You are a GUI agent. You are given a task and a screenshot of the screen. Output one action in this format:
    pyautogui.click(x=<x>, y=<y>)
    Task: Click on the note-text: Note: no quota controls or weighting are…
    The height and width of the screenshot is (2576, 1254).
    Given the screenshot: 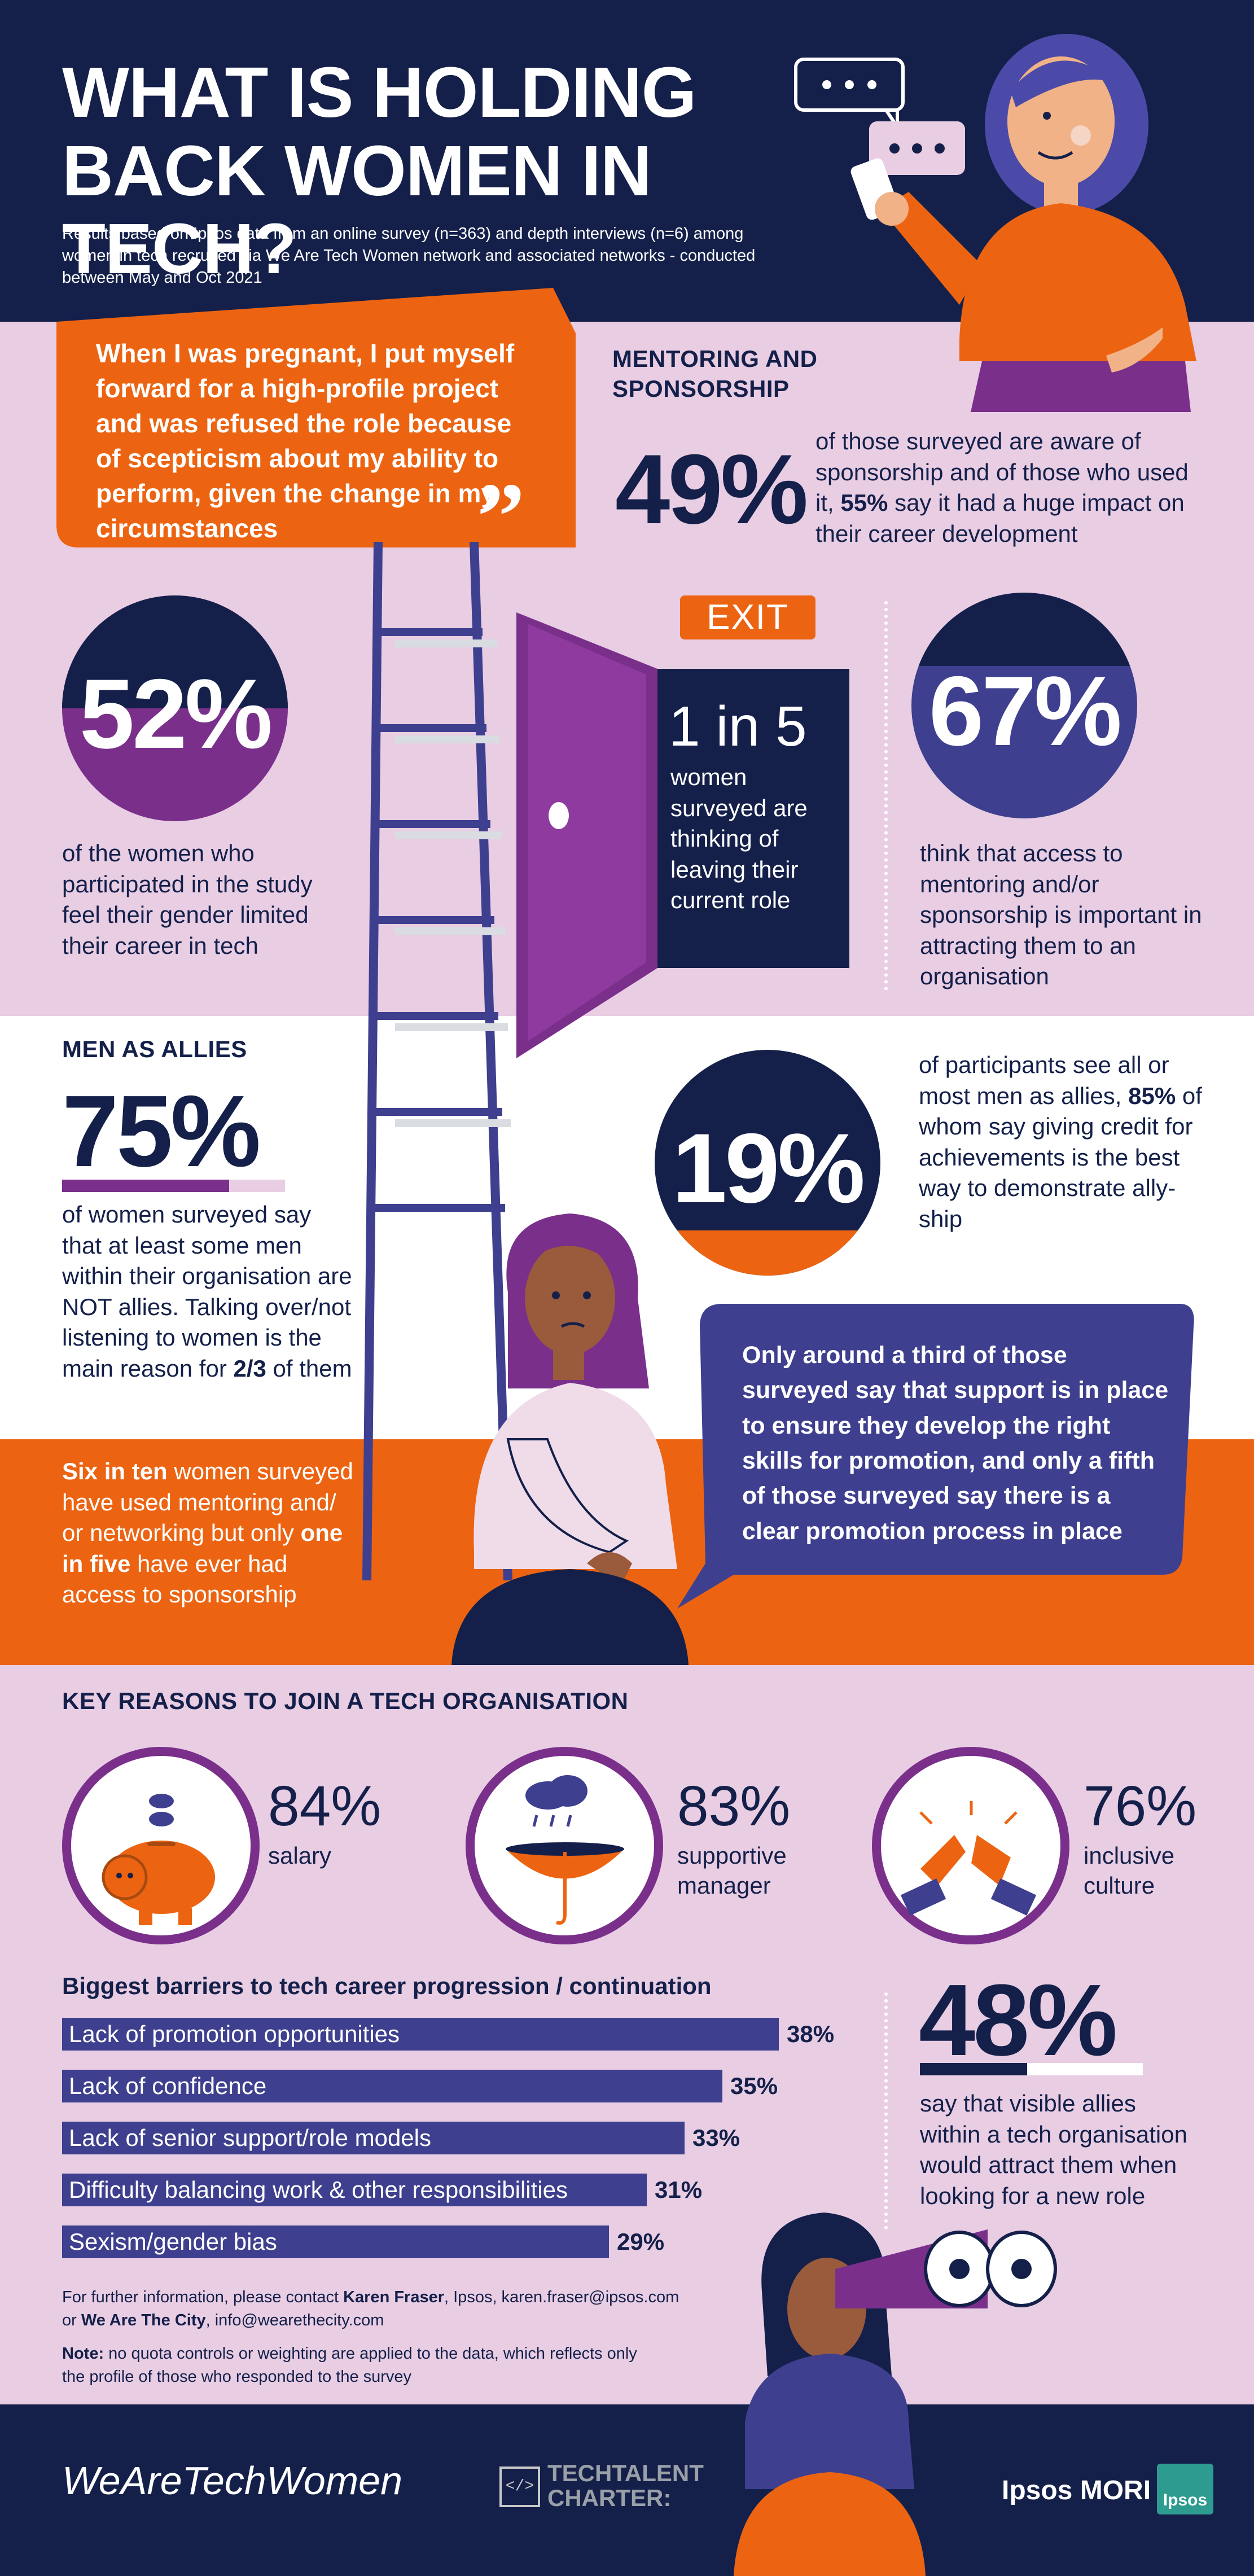 What is the action you would take?
    pyautogui.click(x=349, y=2365)
    